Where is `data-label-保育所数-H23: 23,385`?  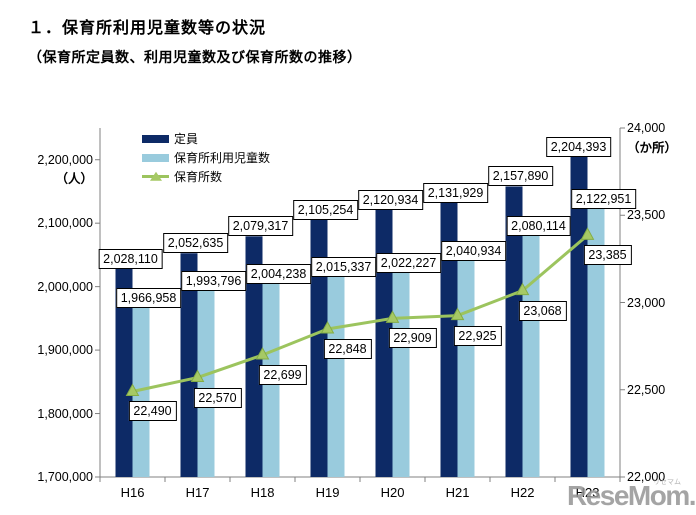
data-label-保育所数-H23: 23,385 is located at coordinates (607, 255).